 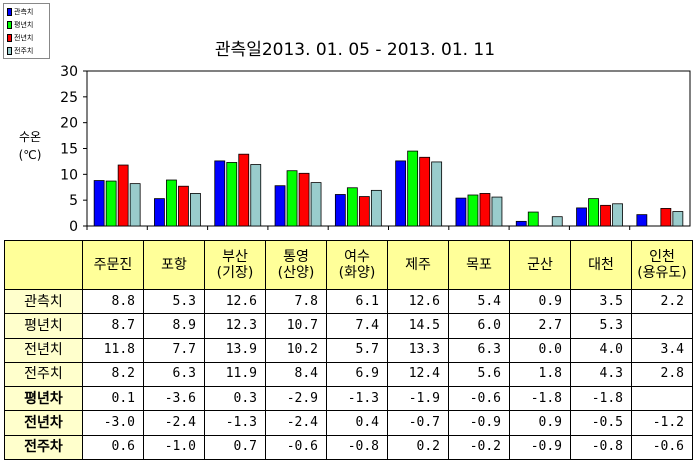 What do you see at coordinates (174, 447) in the screenshot?
I see `table-cell: -1.0` at bounding box center [174, 447].